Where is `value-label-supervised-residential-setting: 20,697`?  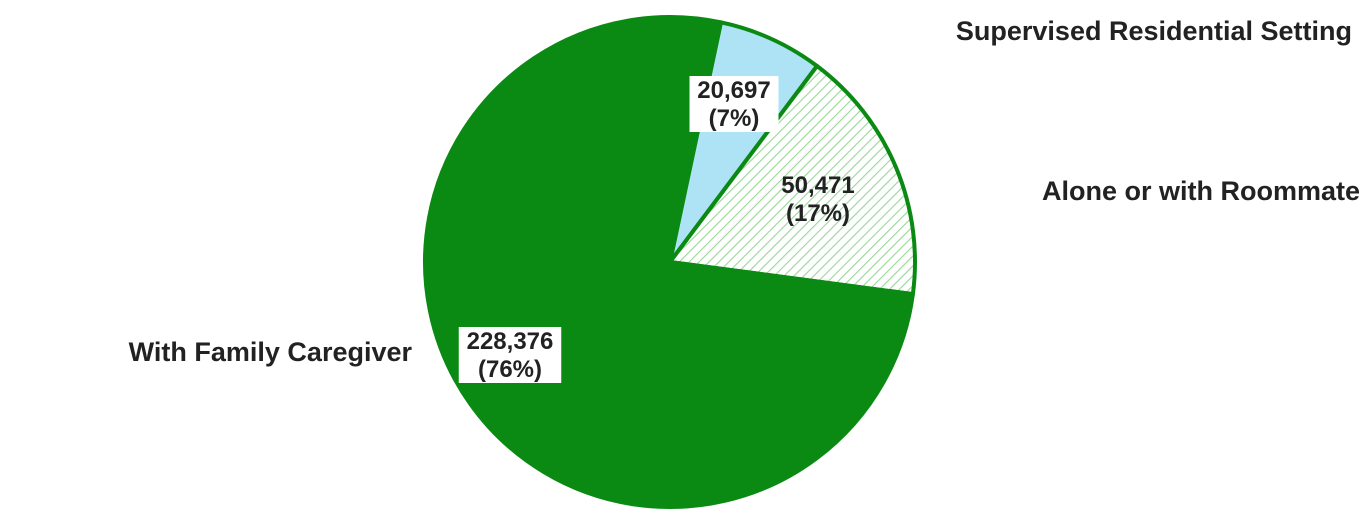 value-label-supervised-residential-setting: 20,697 is located at coordinates (733, 90).